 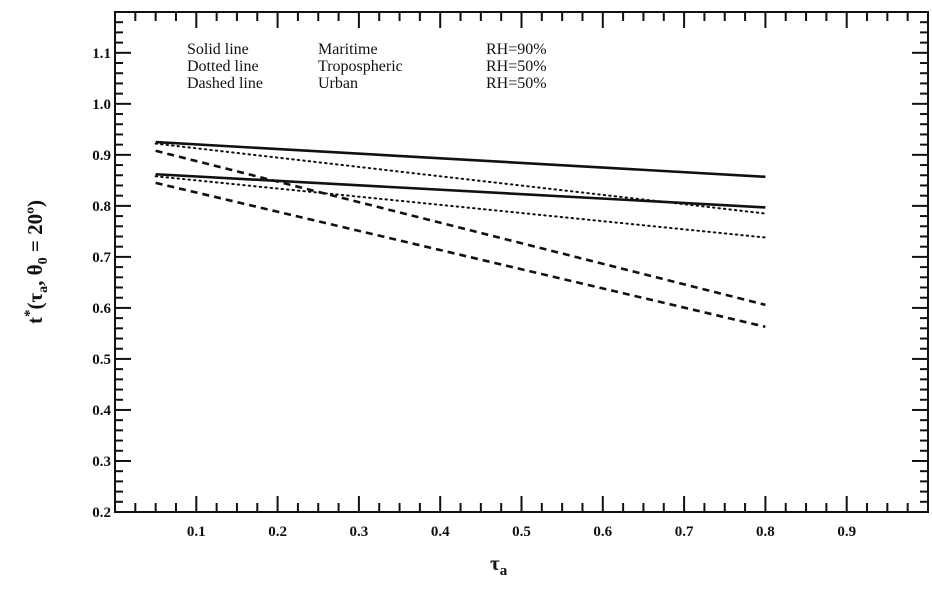 What do you see at coordinates (360, 66) in the screenshot?
I see `legend-model: Tropospheric` at bounding box center [360, 66].